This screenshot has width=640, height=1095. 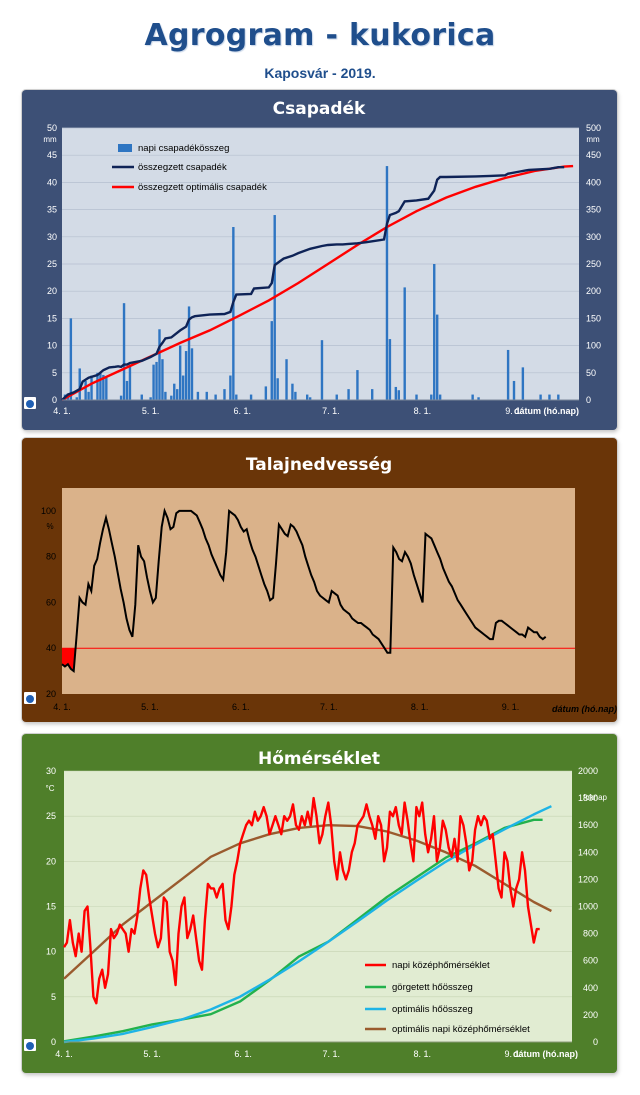 What do you see at coordinates (183, 148) in the screenshot?
I see `legend-label: napi csapadékösszeg` at bounding box center [183, 148].